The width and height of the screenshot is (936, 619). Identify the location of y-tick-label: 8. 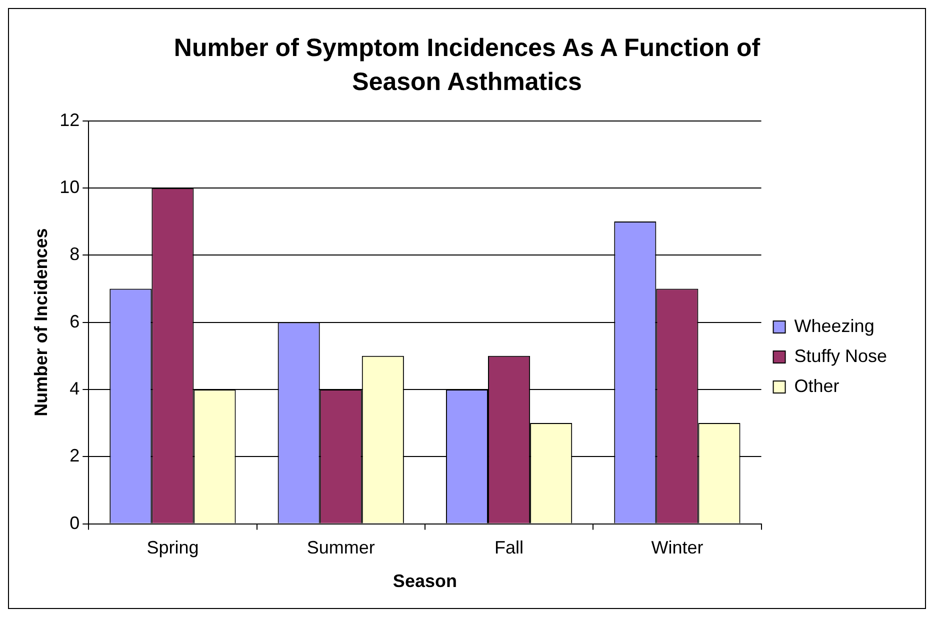
(75, 254).